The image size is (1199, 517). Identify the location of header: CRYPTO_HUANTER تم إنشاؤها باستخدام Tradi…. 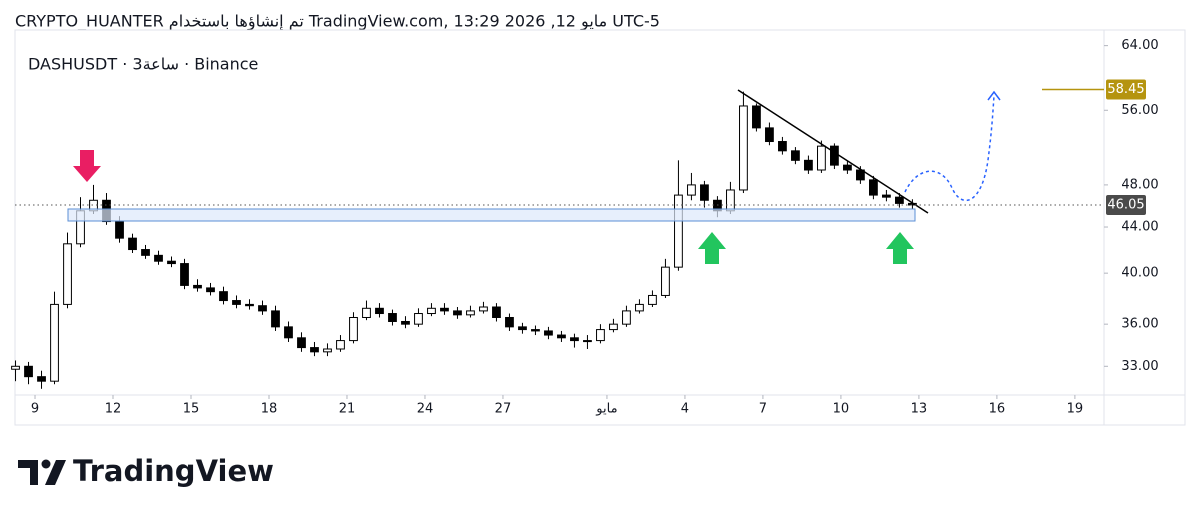
(337, 22).